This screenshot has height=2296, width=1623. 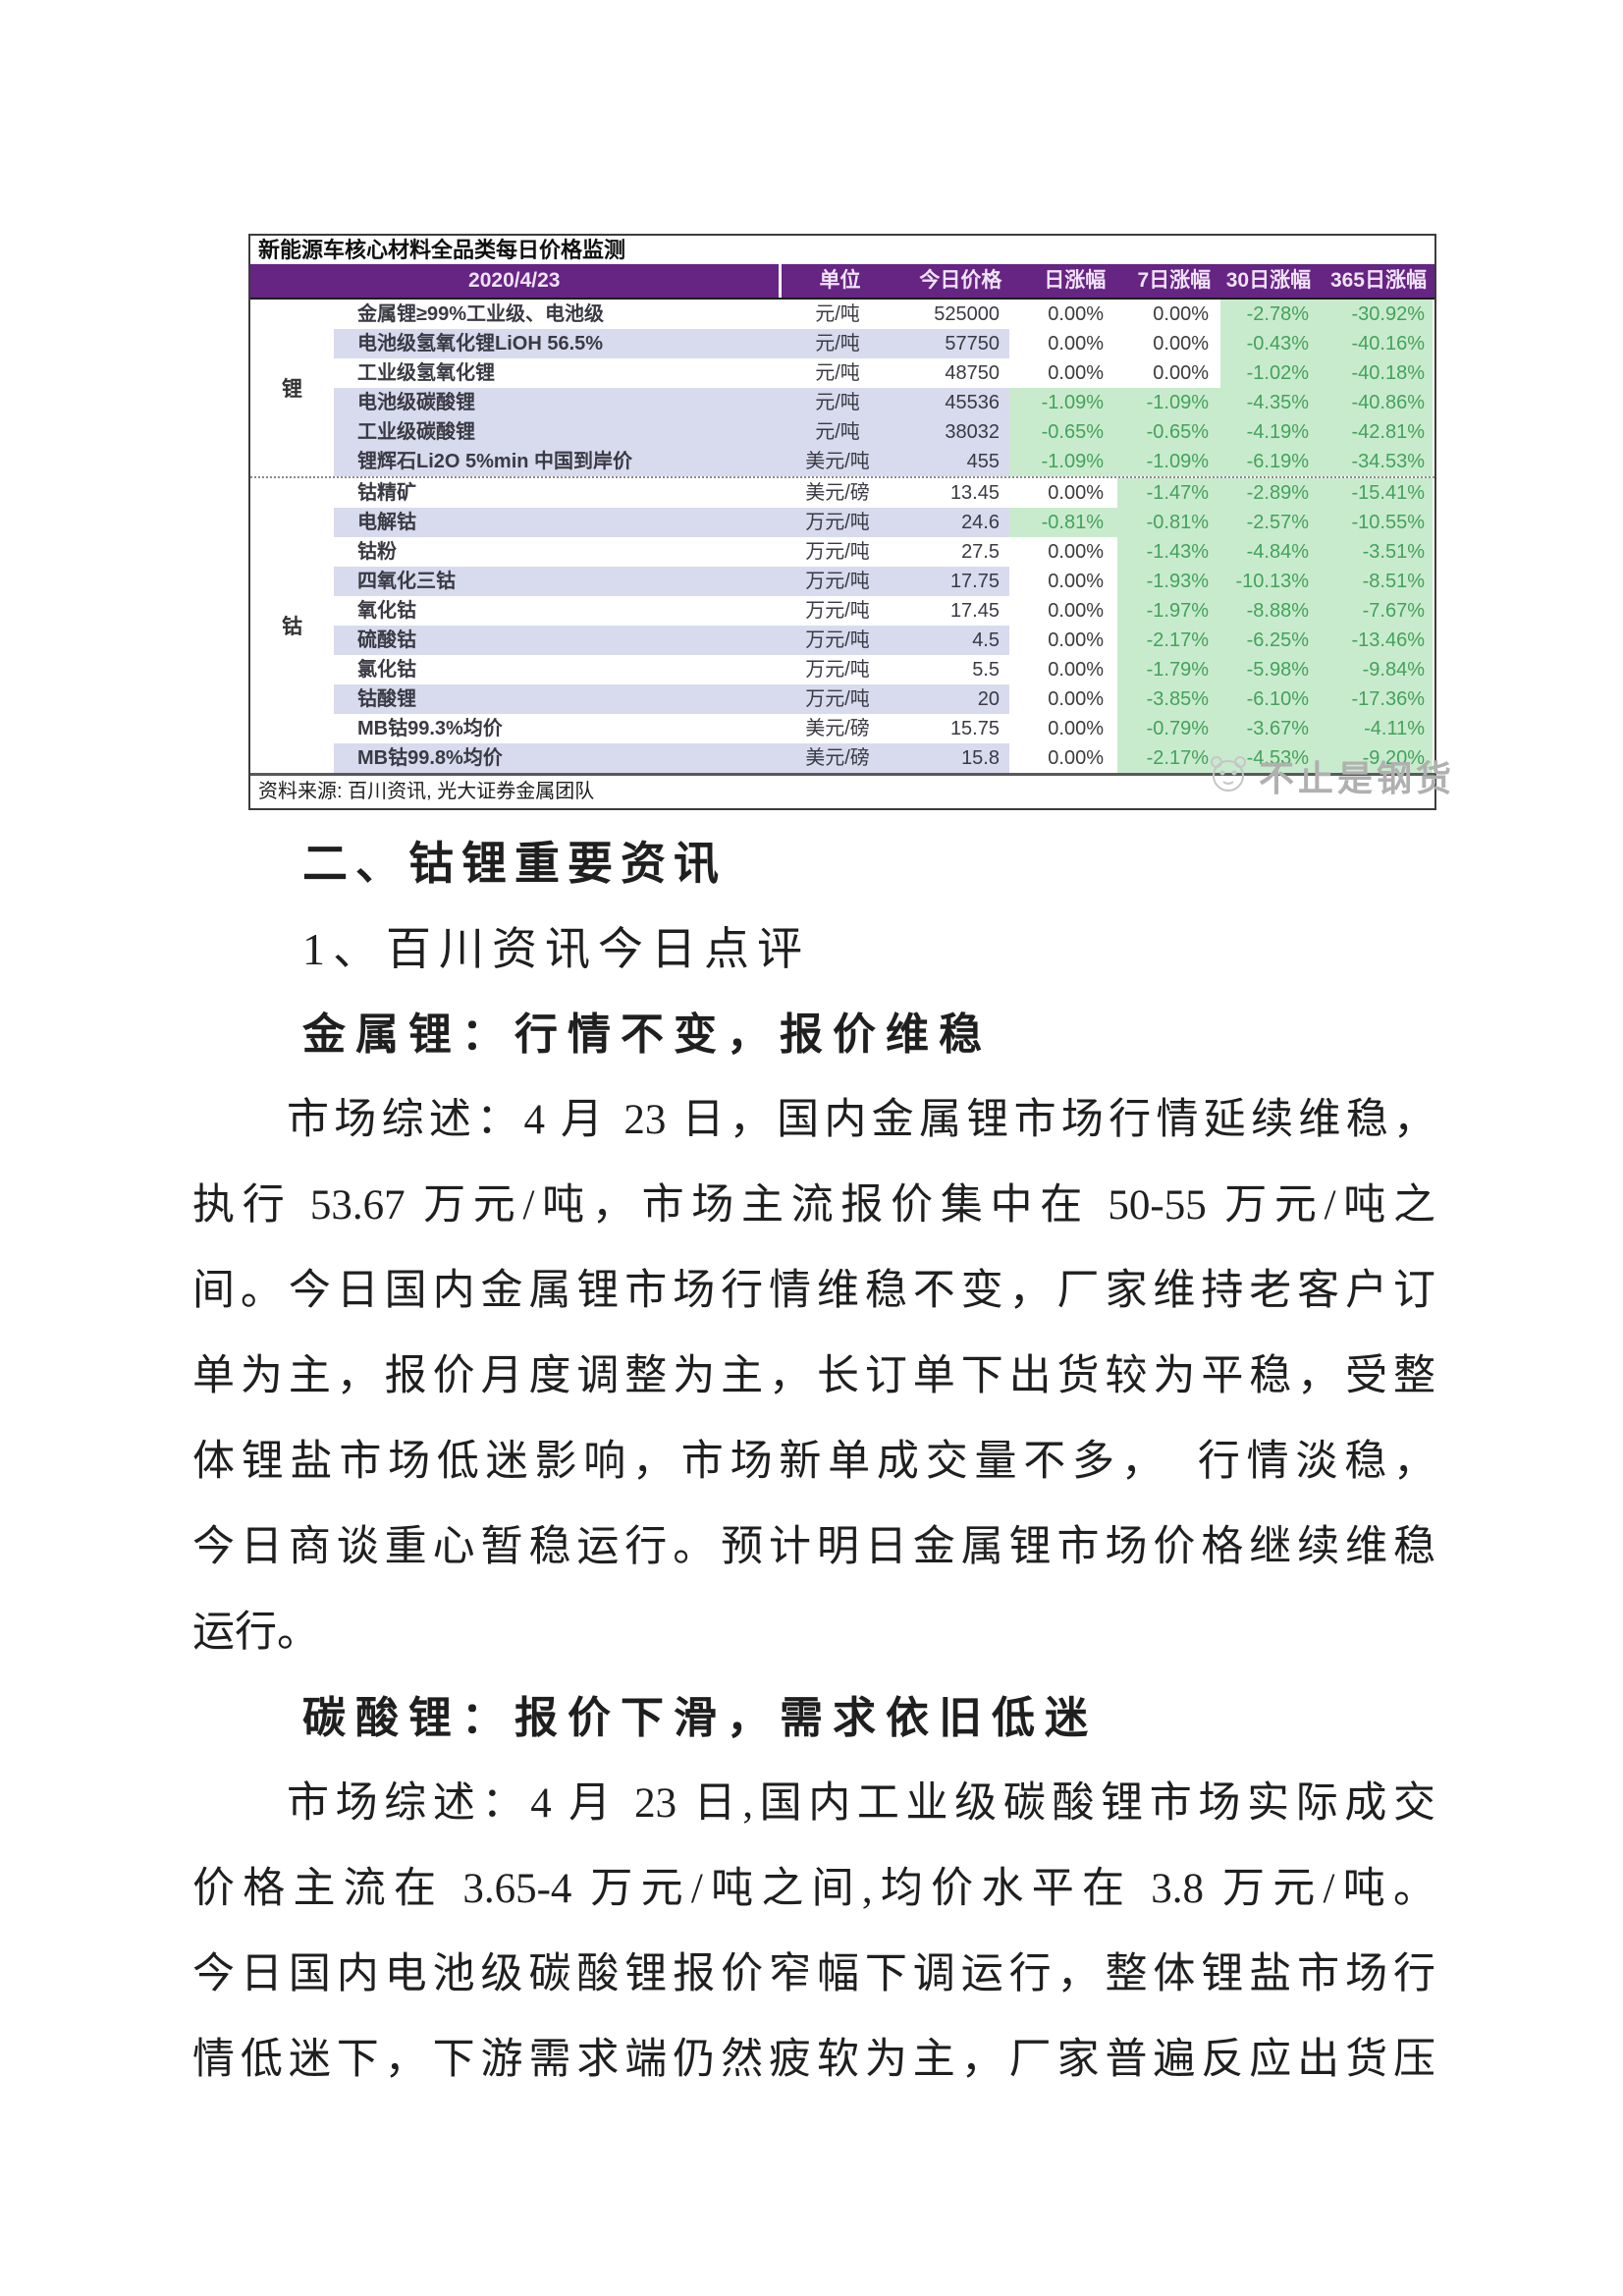 I want to click on table-row: 钴酸锂 万元/吨 20 0.00% -3.85% -6.10% -17.36%, so click(x=884, y=699).